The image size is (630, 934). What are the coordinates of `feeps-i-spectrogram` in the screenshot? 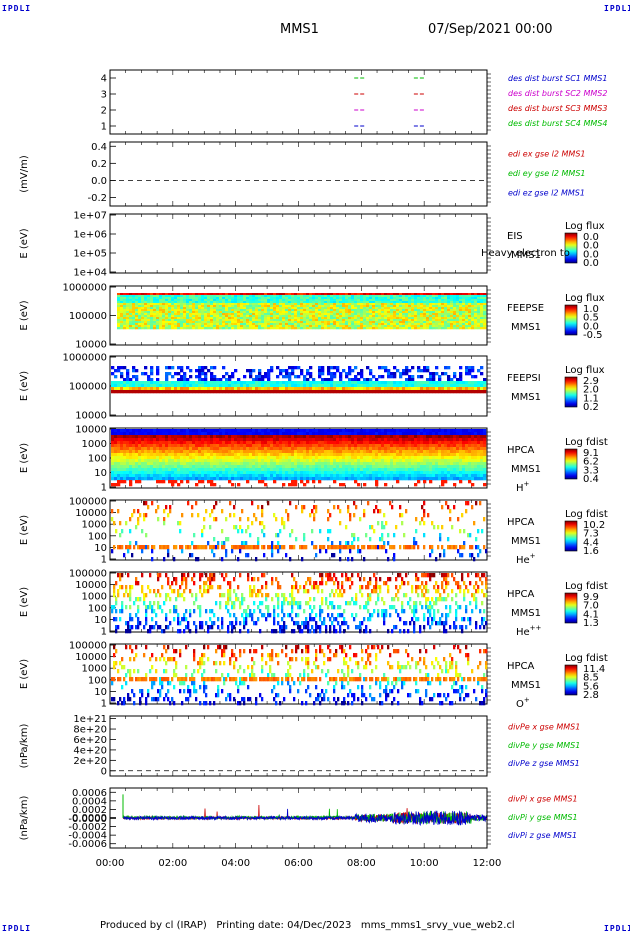 It's located at (299, 380).